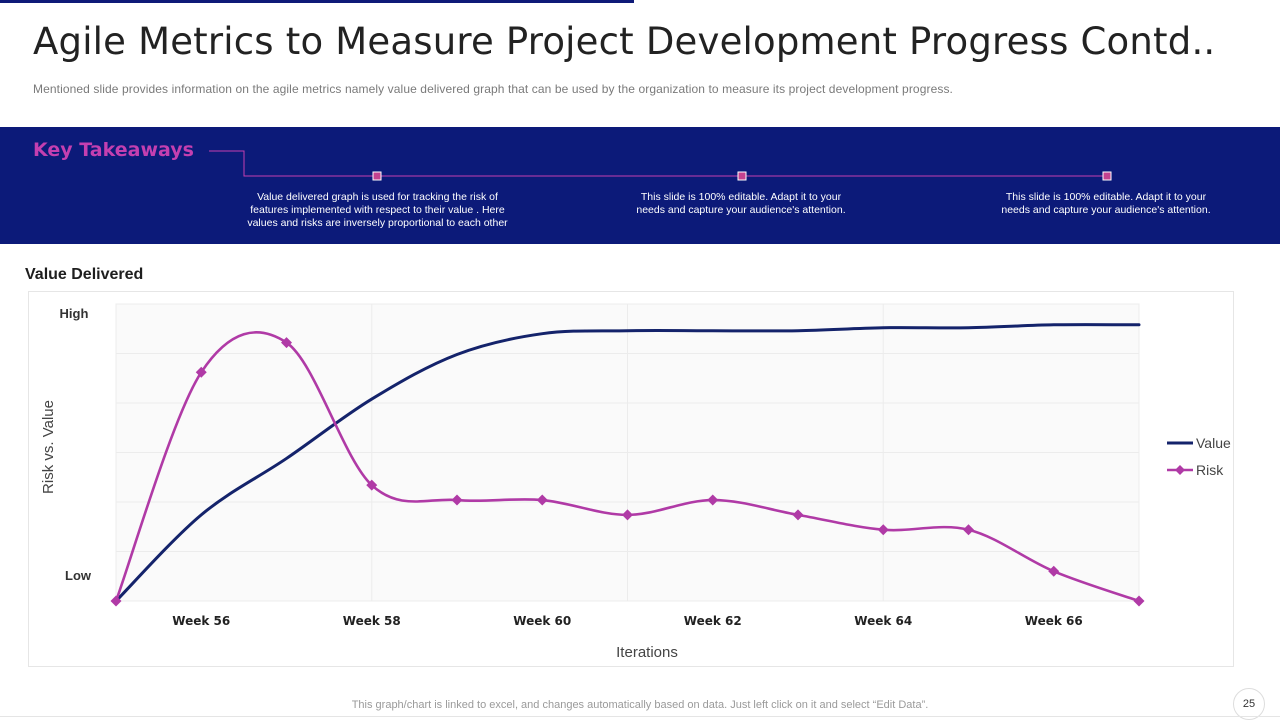 The image size is (1280, 720). What do you see at coordinates (1180, 470) in the screenshot?
I see `legend-marker-risk` at bounding box center [1180, 470].